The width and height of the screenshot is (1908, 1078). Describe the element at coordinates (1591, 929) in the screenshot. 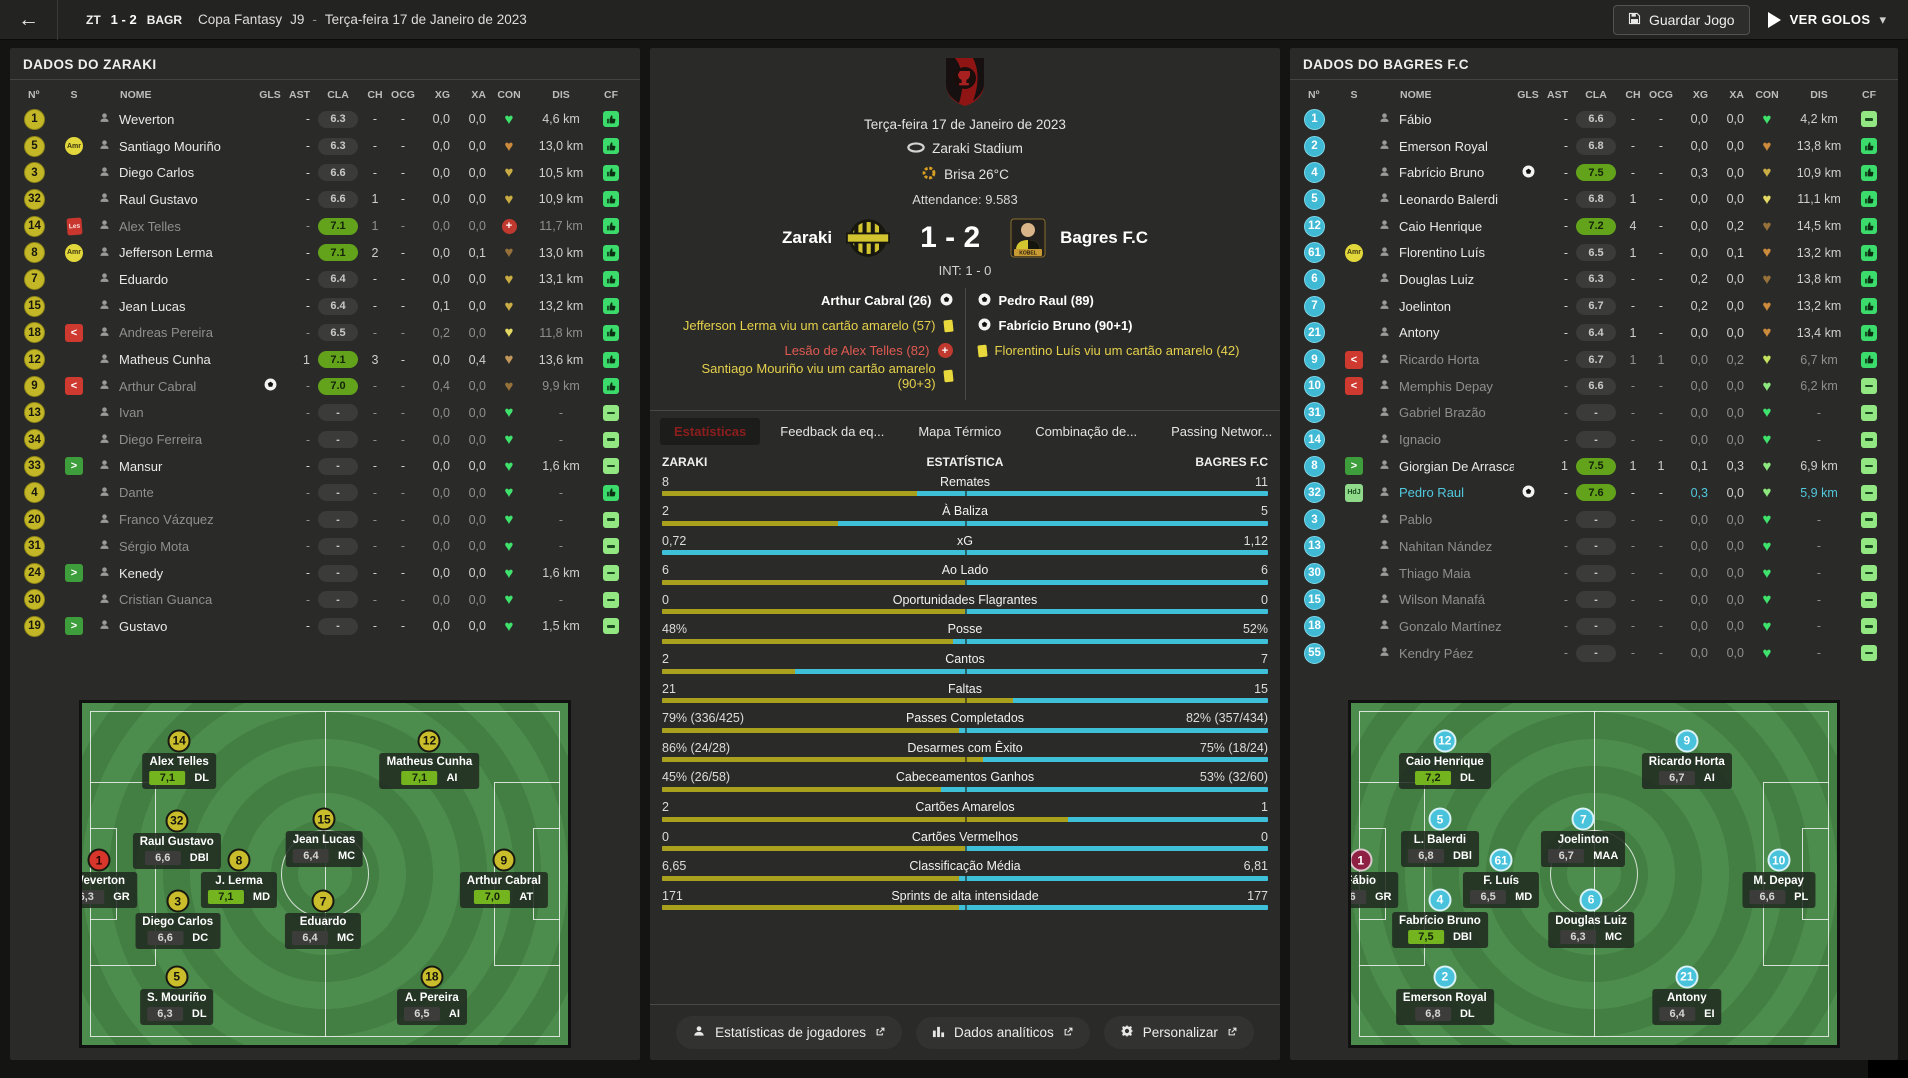

I see `pitch-label-box: Douglas Luiz 6,3 MC` at that location.